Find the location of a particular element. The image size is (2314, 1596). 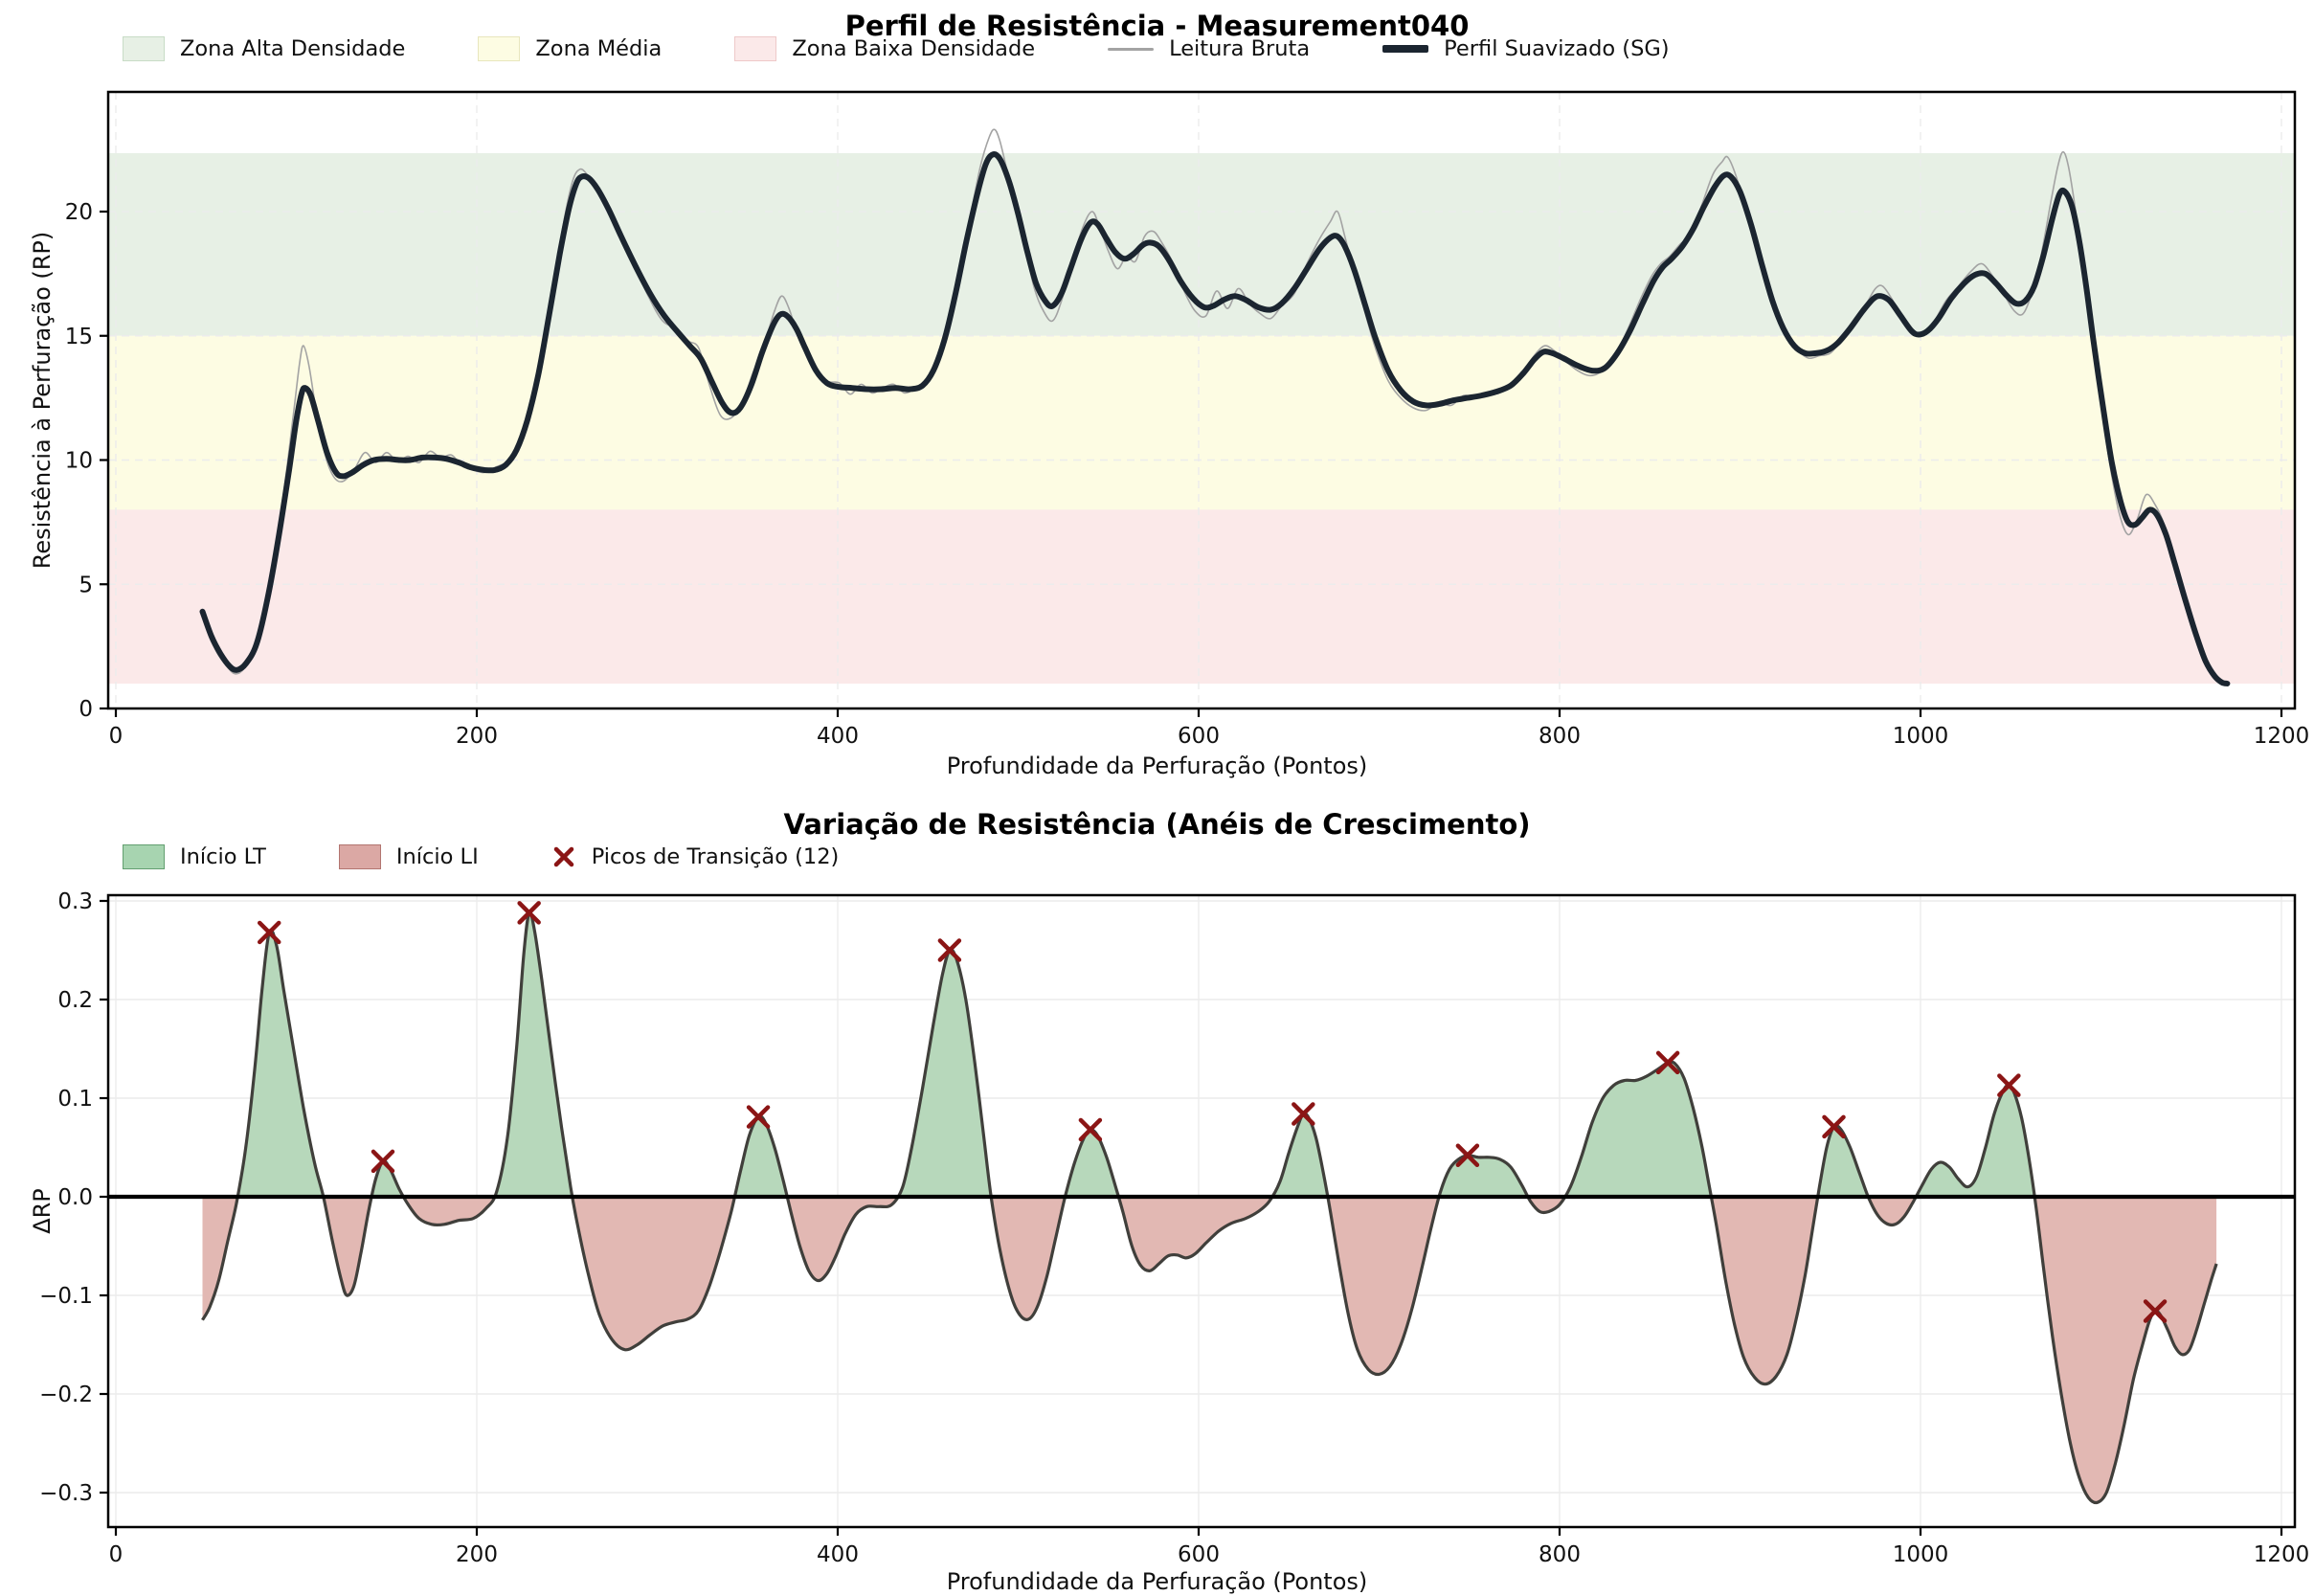

legend-item-zona-baixa: Zona Baixa Densidade is located at coordinates (884, 48).